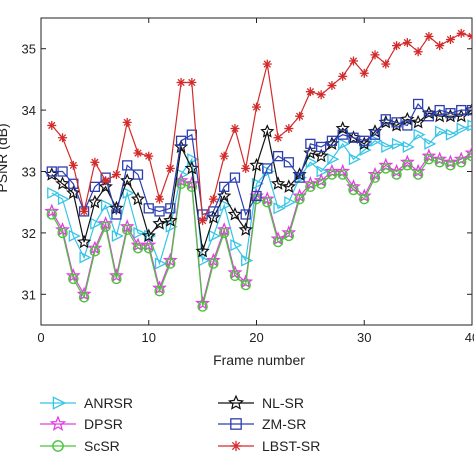  What do you see at coordinates (29, 110) in the screenshot?
I see `y-tick-label: 34` at bounding box center [29, 110].